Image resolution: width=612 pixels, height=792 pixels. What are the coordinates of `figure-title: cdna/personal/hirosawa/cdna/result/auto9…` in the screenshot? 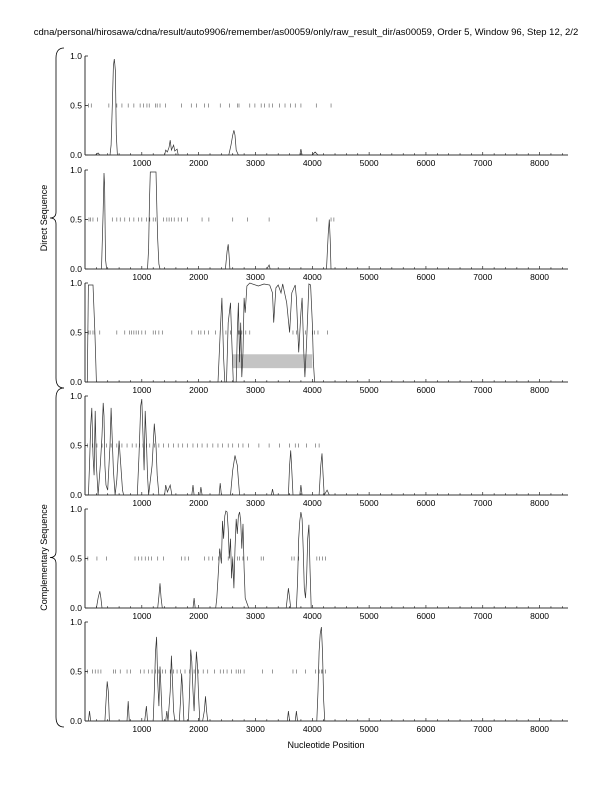 It's located at (306, 32).